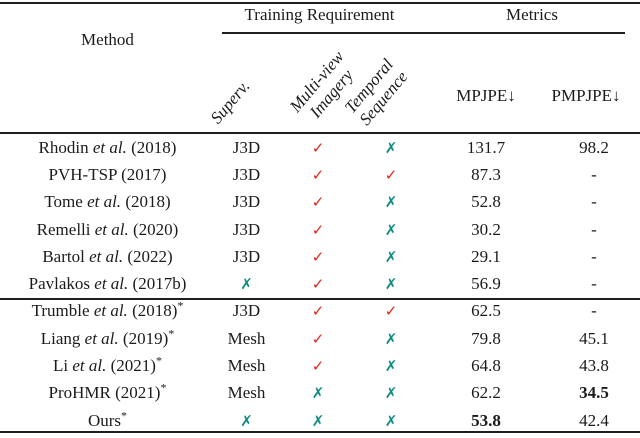 This screenshot has height=438, width=640. I want to click on cell-multiview: ✗, so click(318, 420).